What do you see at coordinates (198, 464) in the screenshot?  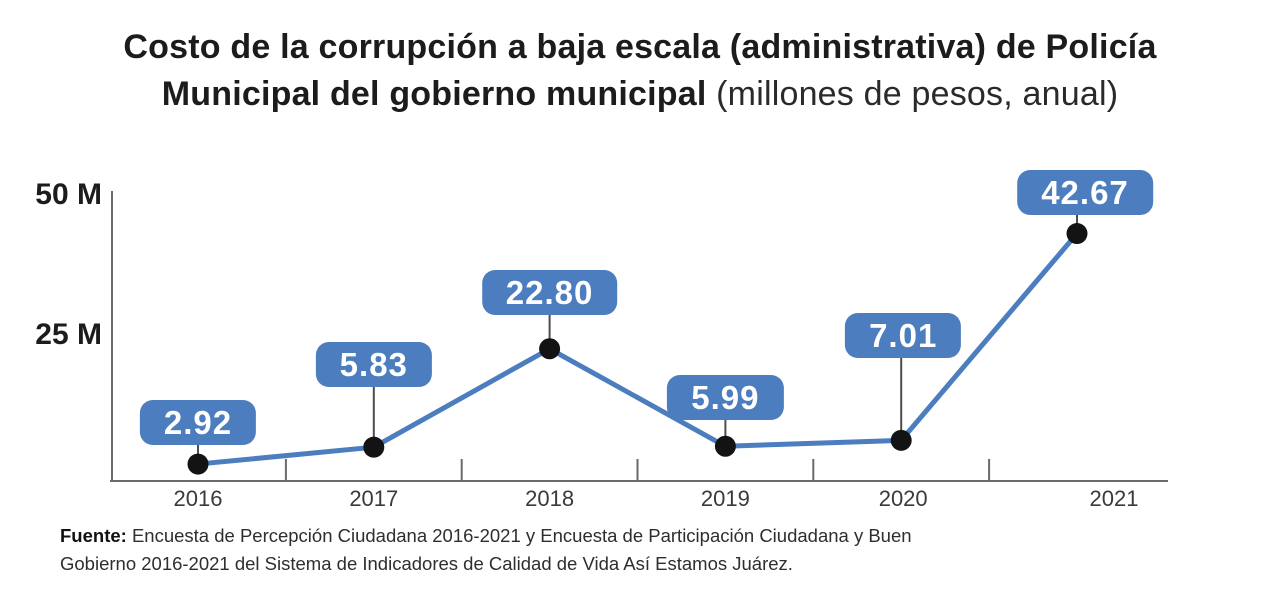 I see `data-point-2016` at bounding box center [198, 464].